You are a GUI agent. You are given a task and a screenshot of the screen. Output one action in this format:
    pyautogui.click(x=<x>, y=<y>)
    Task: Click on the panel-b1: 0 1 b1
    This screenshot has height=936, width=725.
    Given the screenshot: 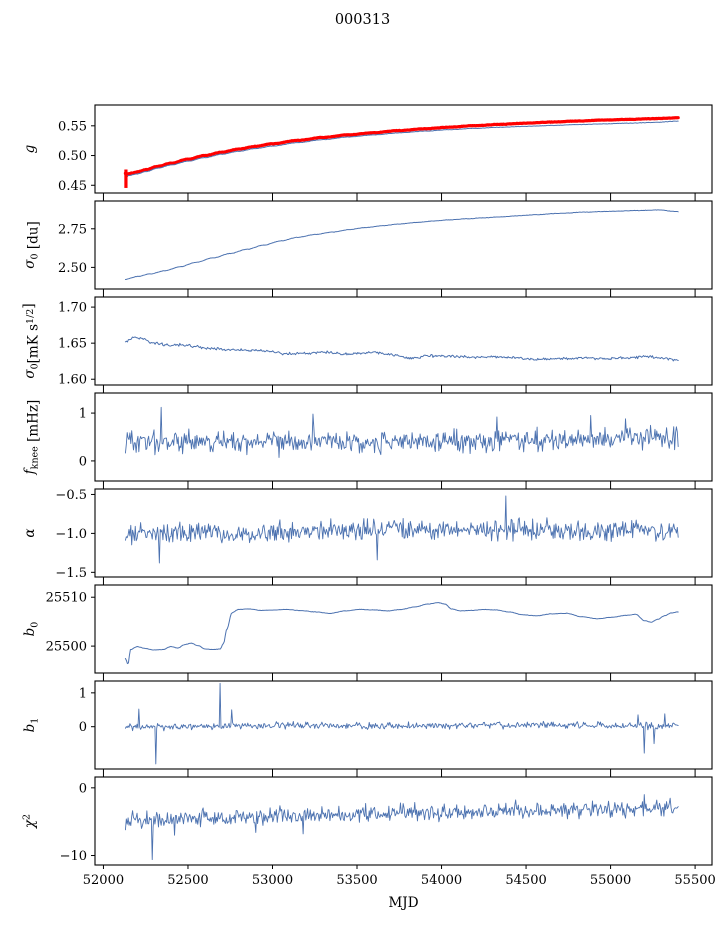 What is the action you would take?
    pyautogui.click(x=367, y=725)
    